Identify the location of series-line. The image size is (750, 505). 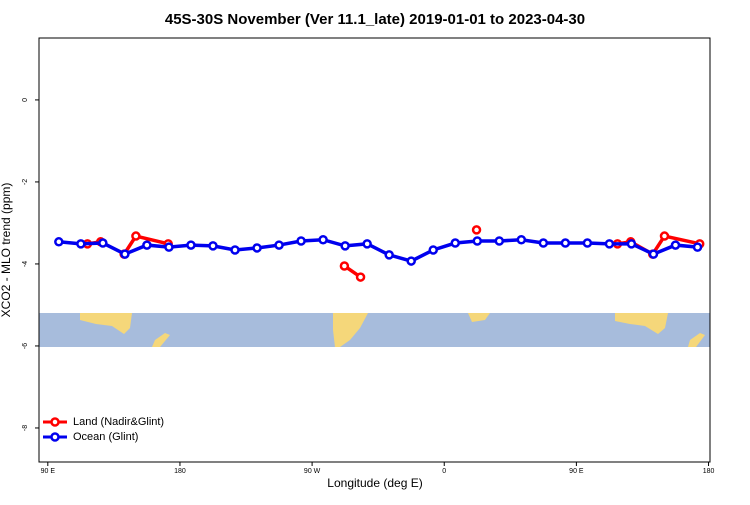
(378, 250).